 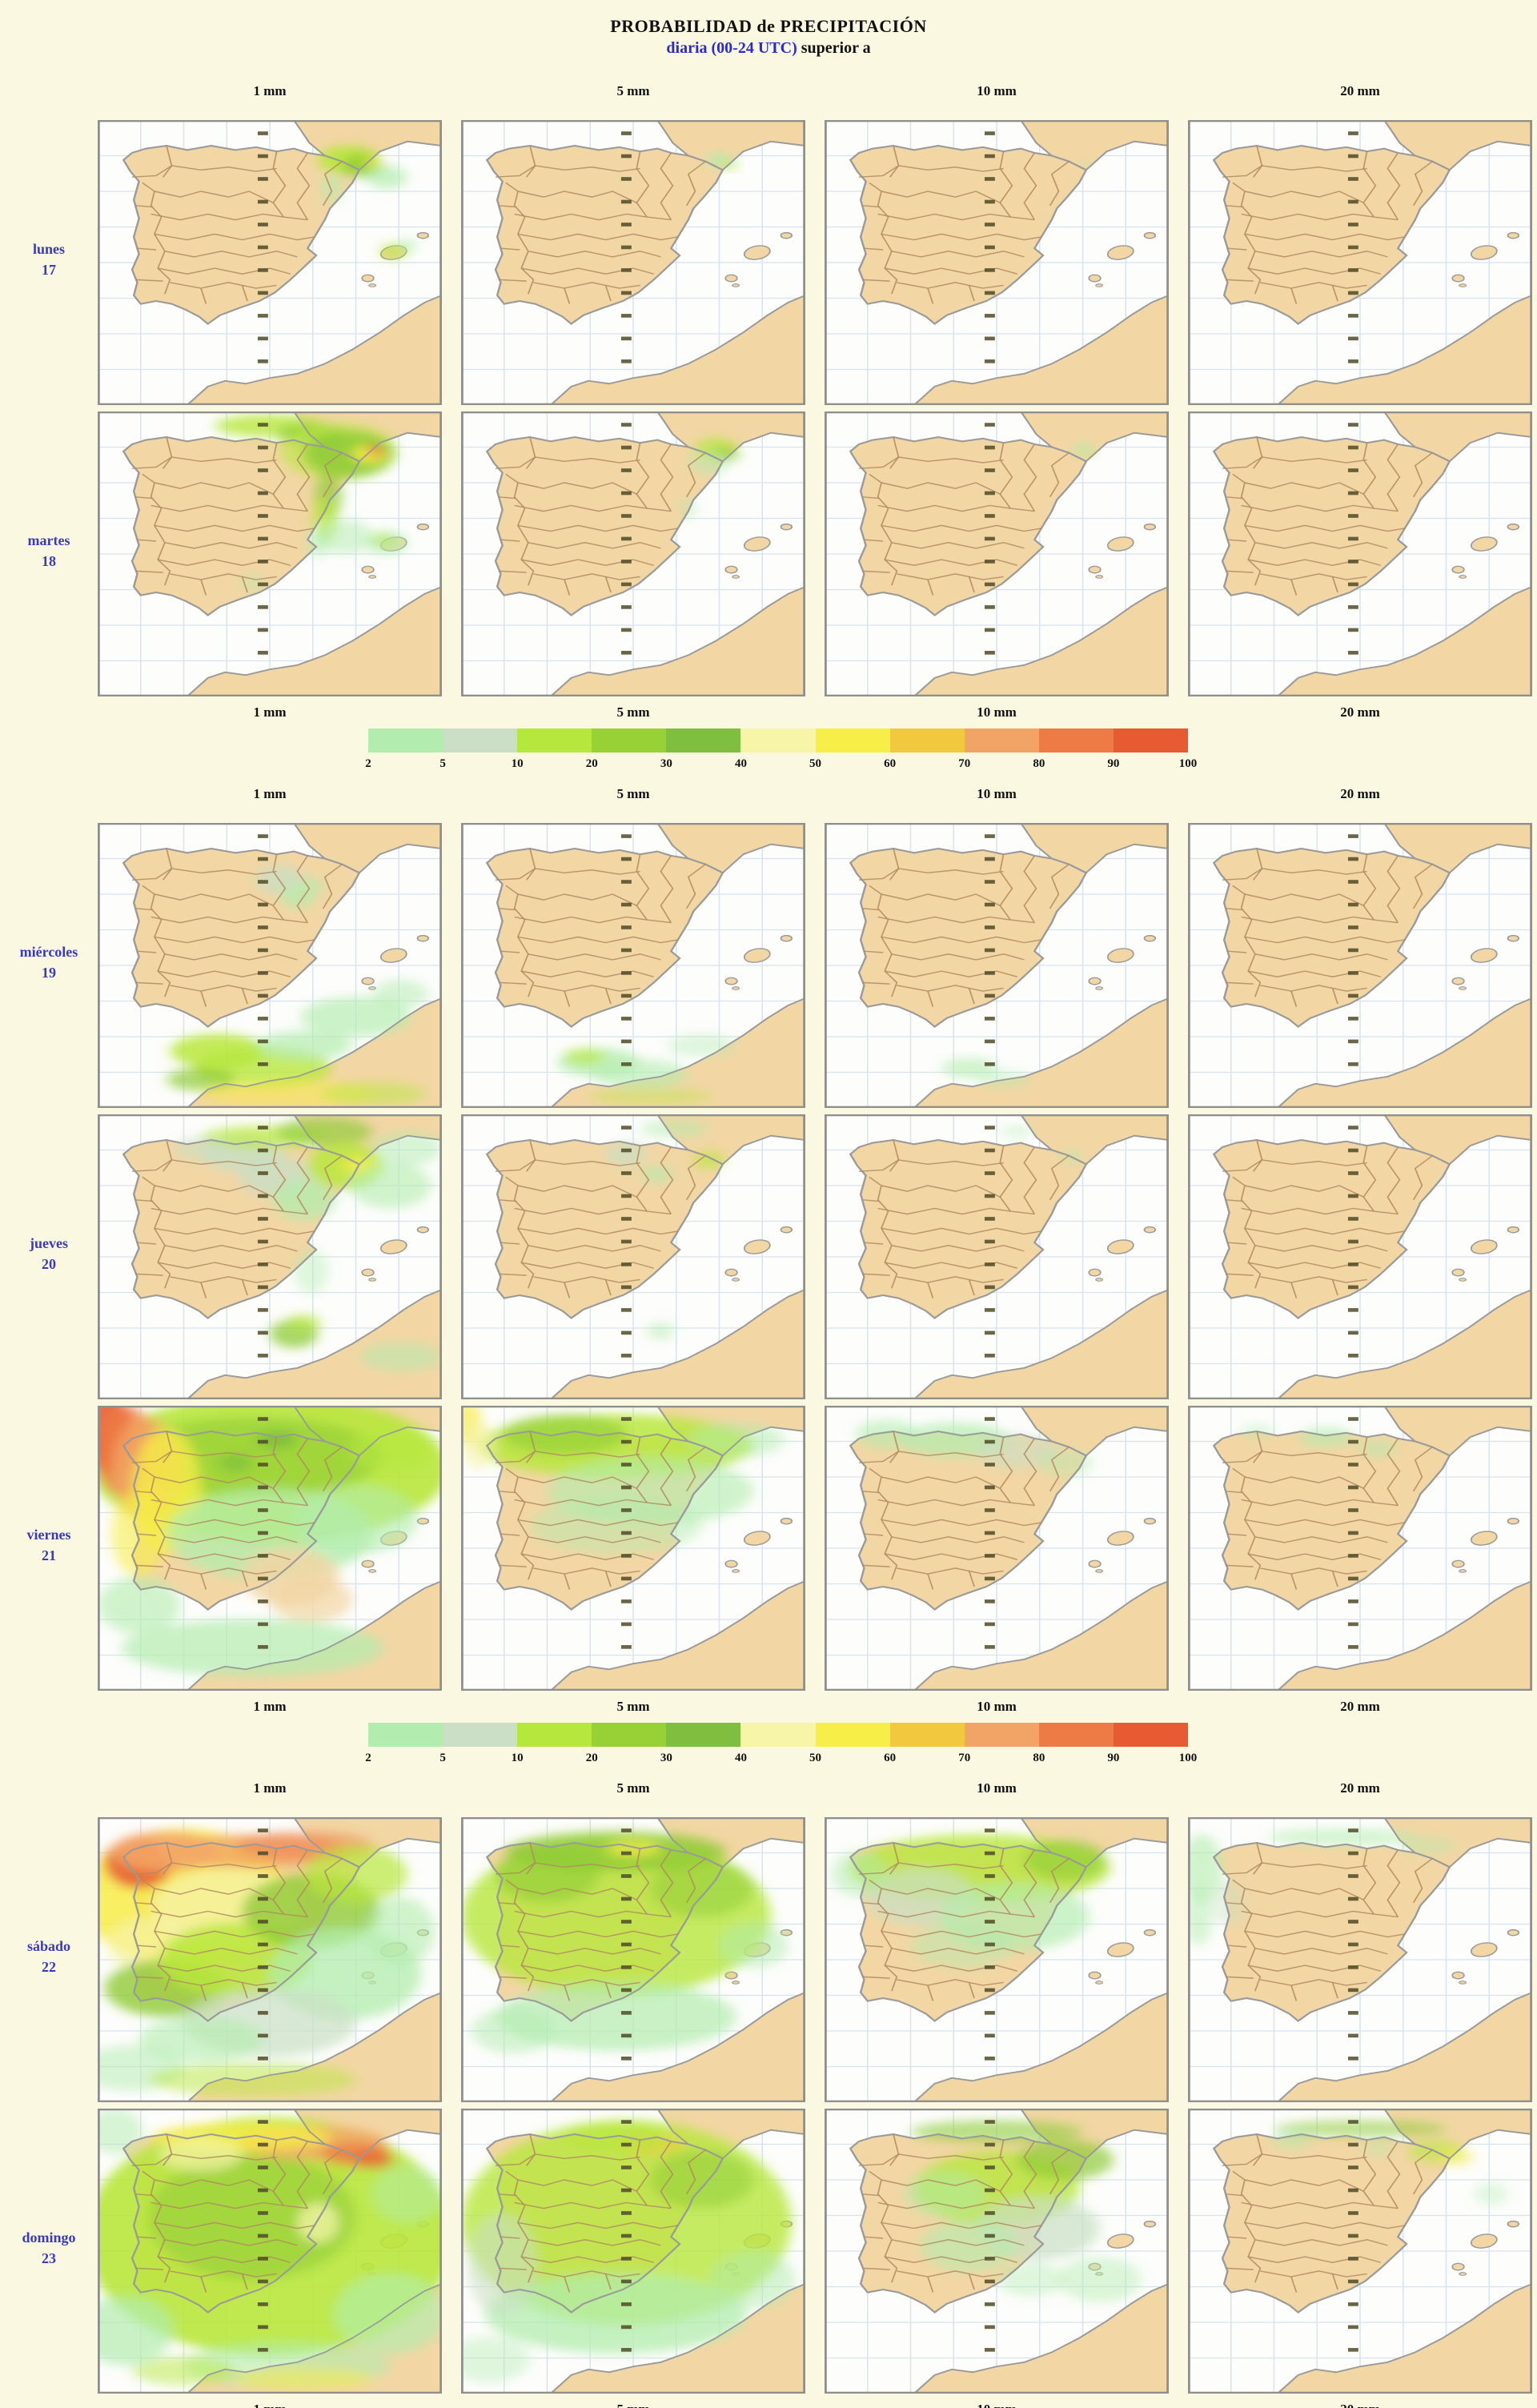 What do you see at coordinates (633, 712) in the screenshot?
I see `threshold-label-bottom-s0-5mm: 5 mm` at bounding box center [633, 712].